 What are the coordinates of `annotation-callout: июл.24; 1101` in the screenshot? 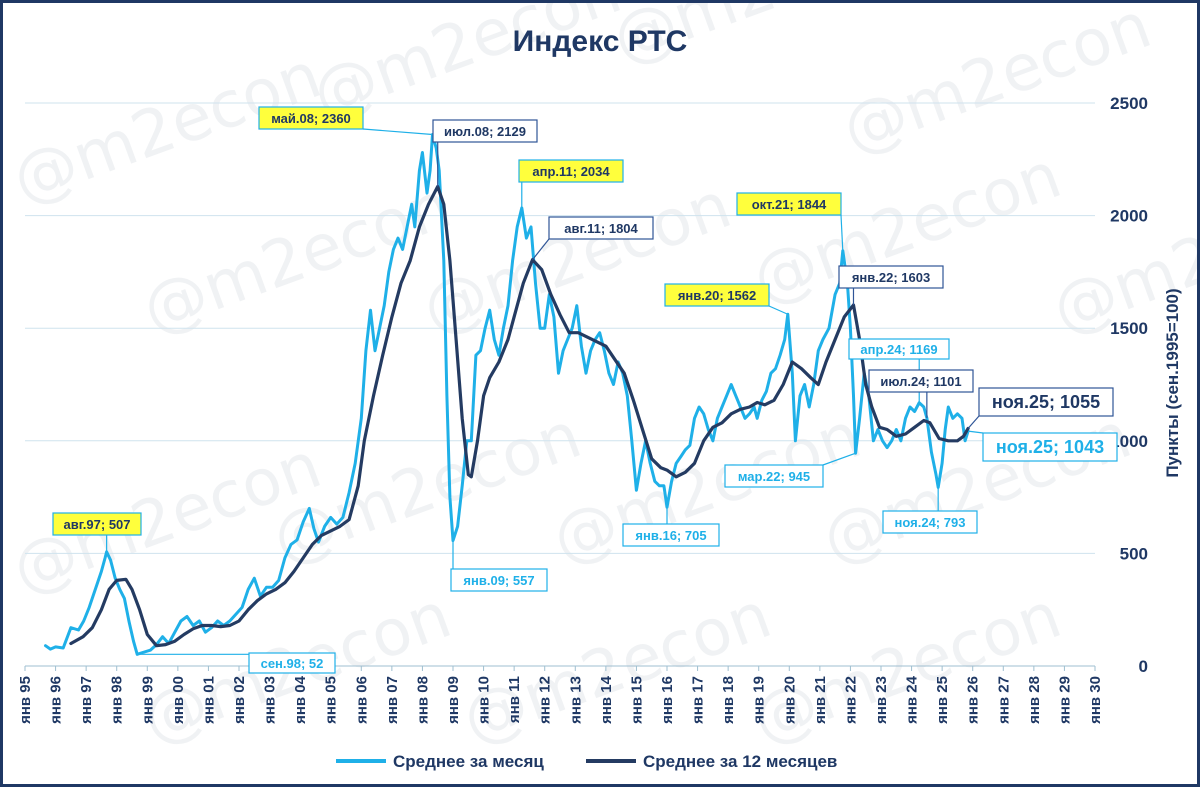 It's located at (921, 394).